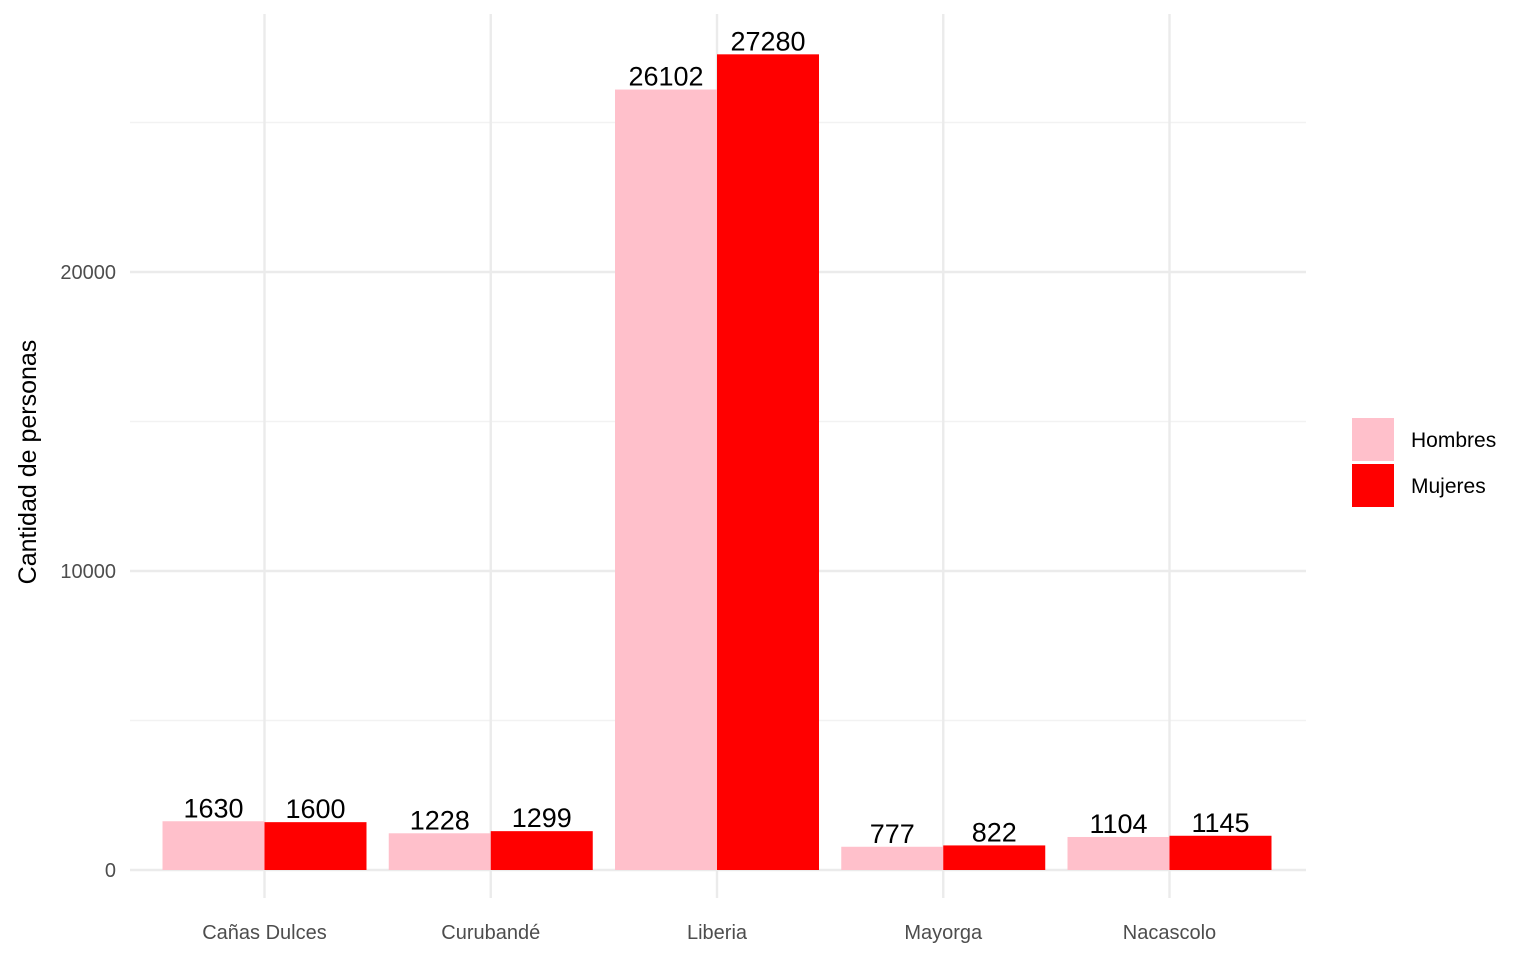  Describe the element at coordinates (1118, 824) in the screenshot. I see `data-label: 1104` at that location.